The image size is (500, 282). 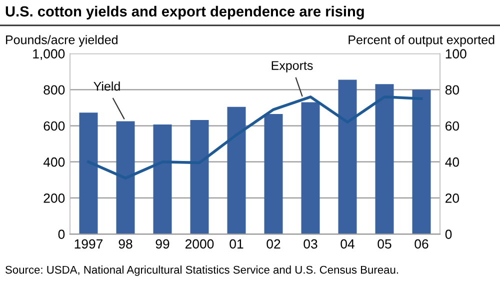 What do you see at coordinates (49, 54) in the screenshot?
I see `y-tick-label: 1,000` at bounding box center [49, 54].